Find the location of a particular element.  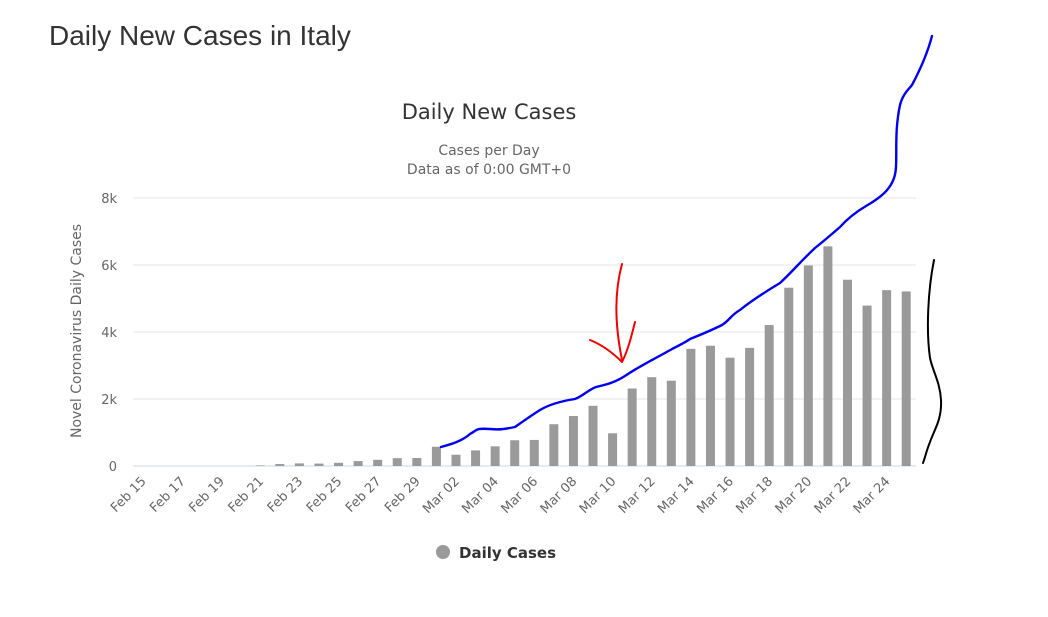

x-tick-label: Feb 21 is located at coordinates (247, 495).